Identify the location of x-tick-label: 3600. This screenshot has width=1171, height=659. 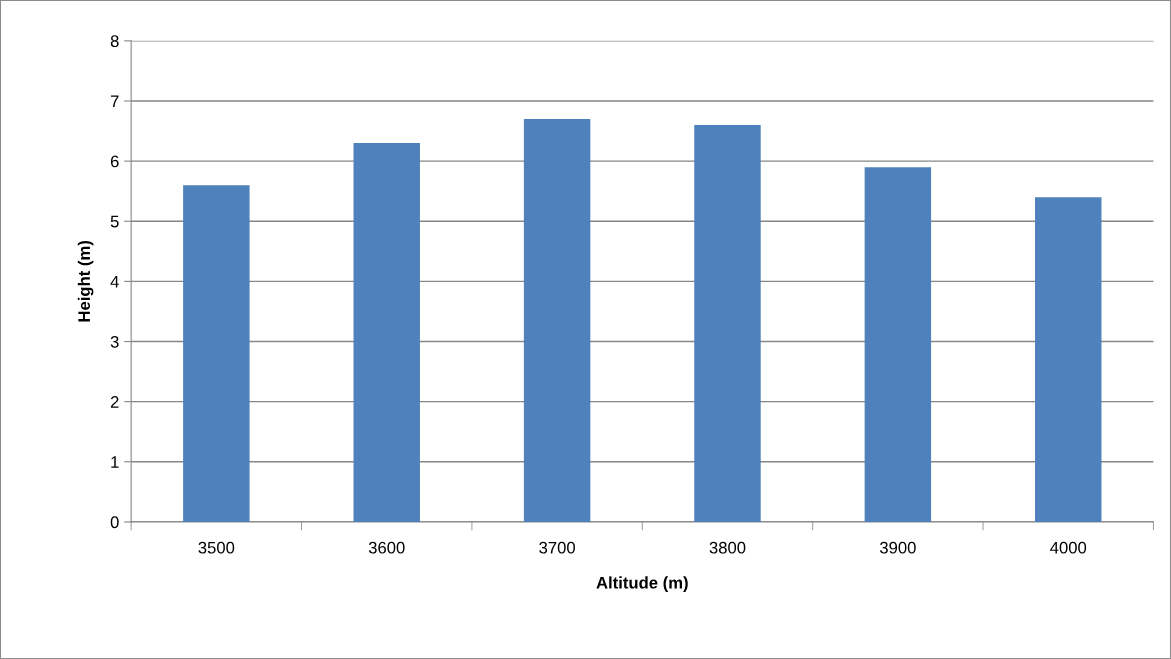
(386, 547).